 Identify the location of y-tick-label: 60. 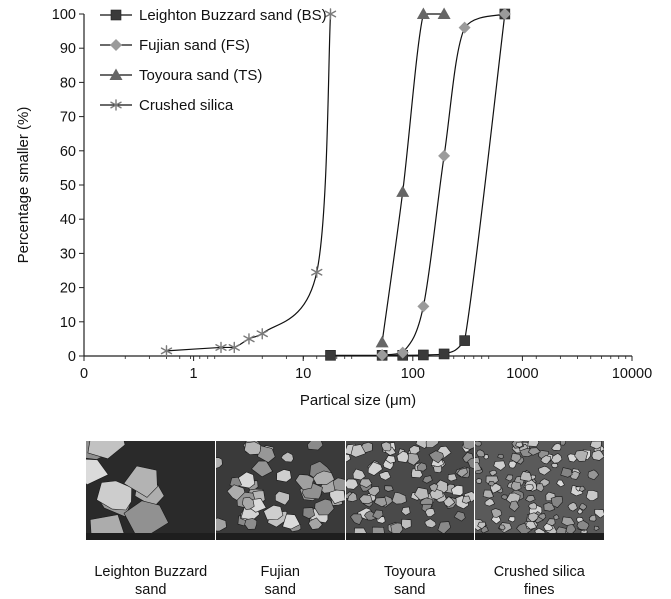
(68, 152).